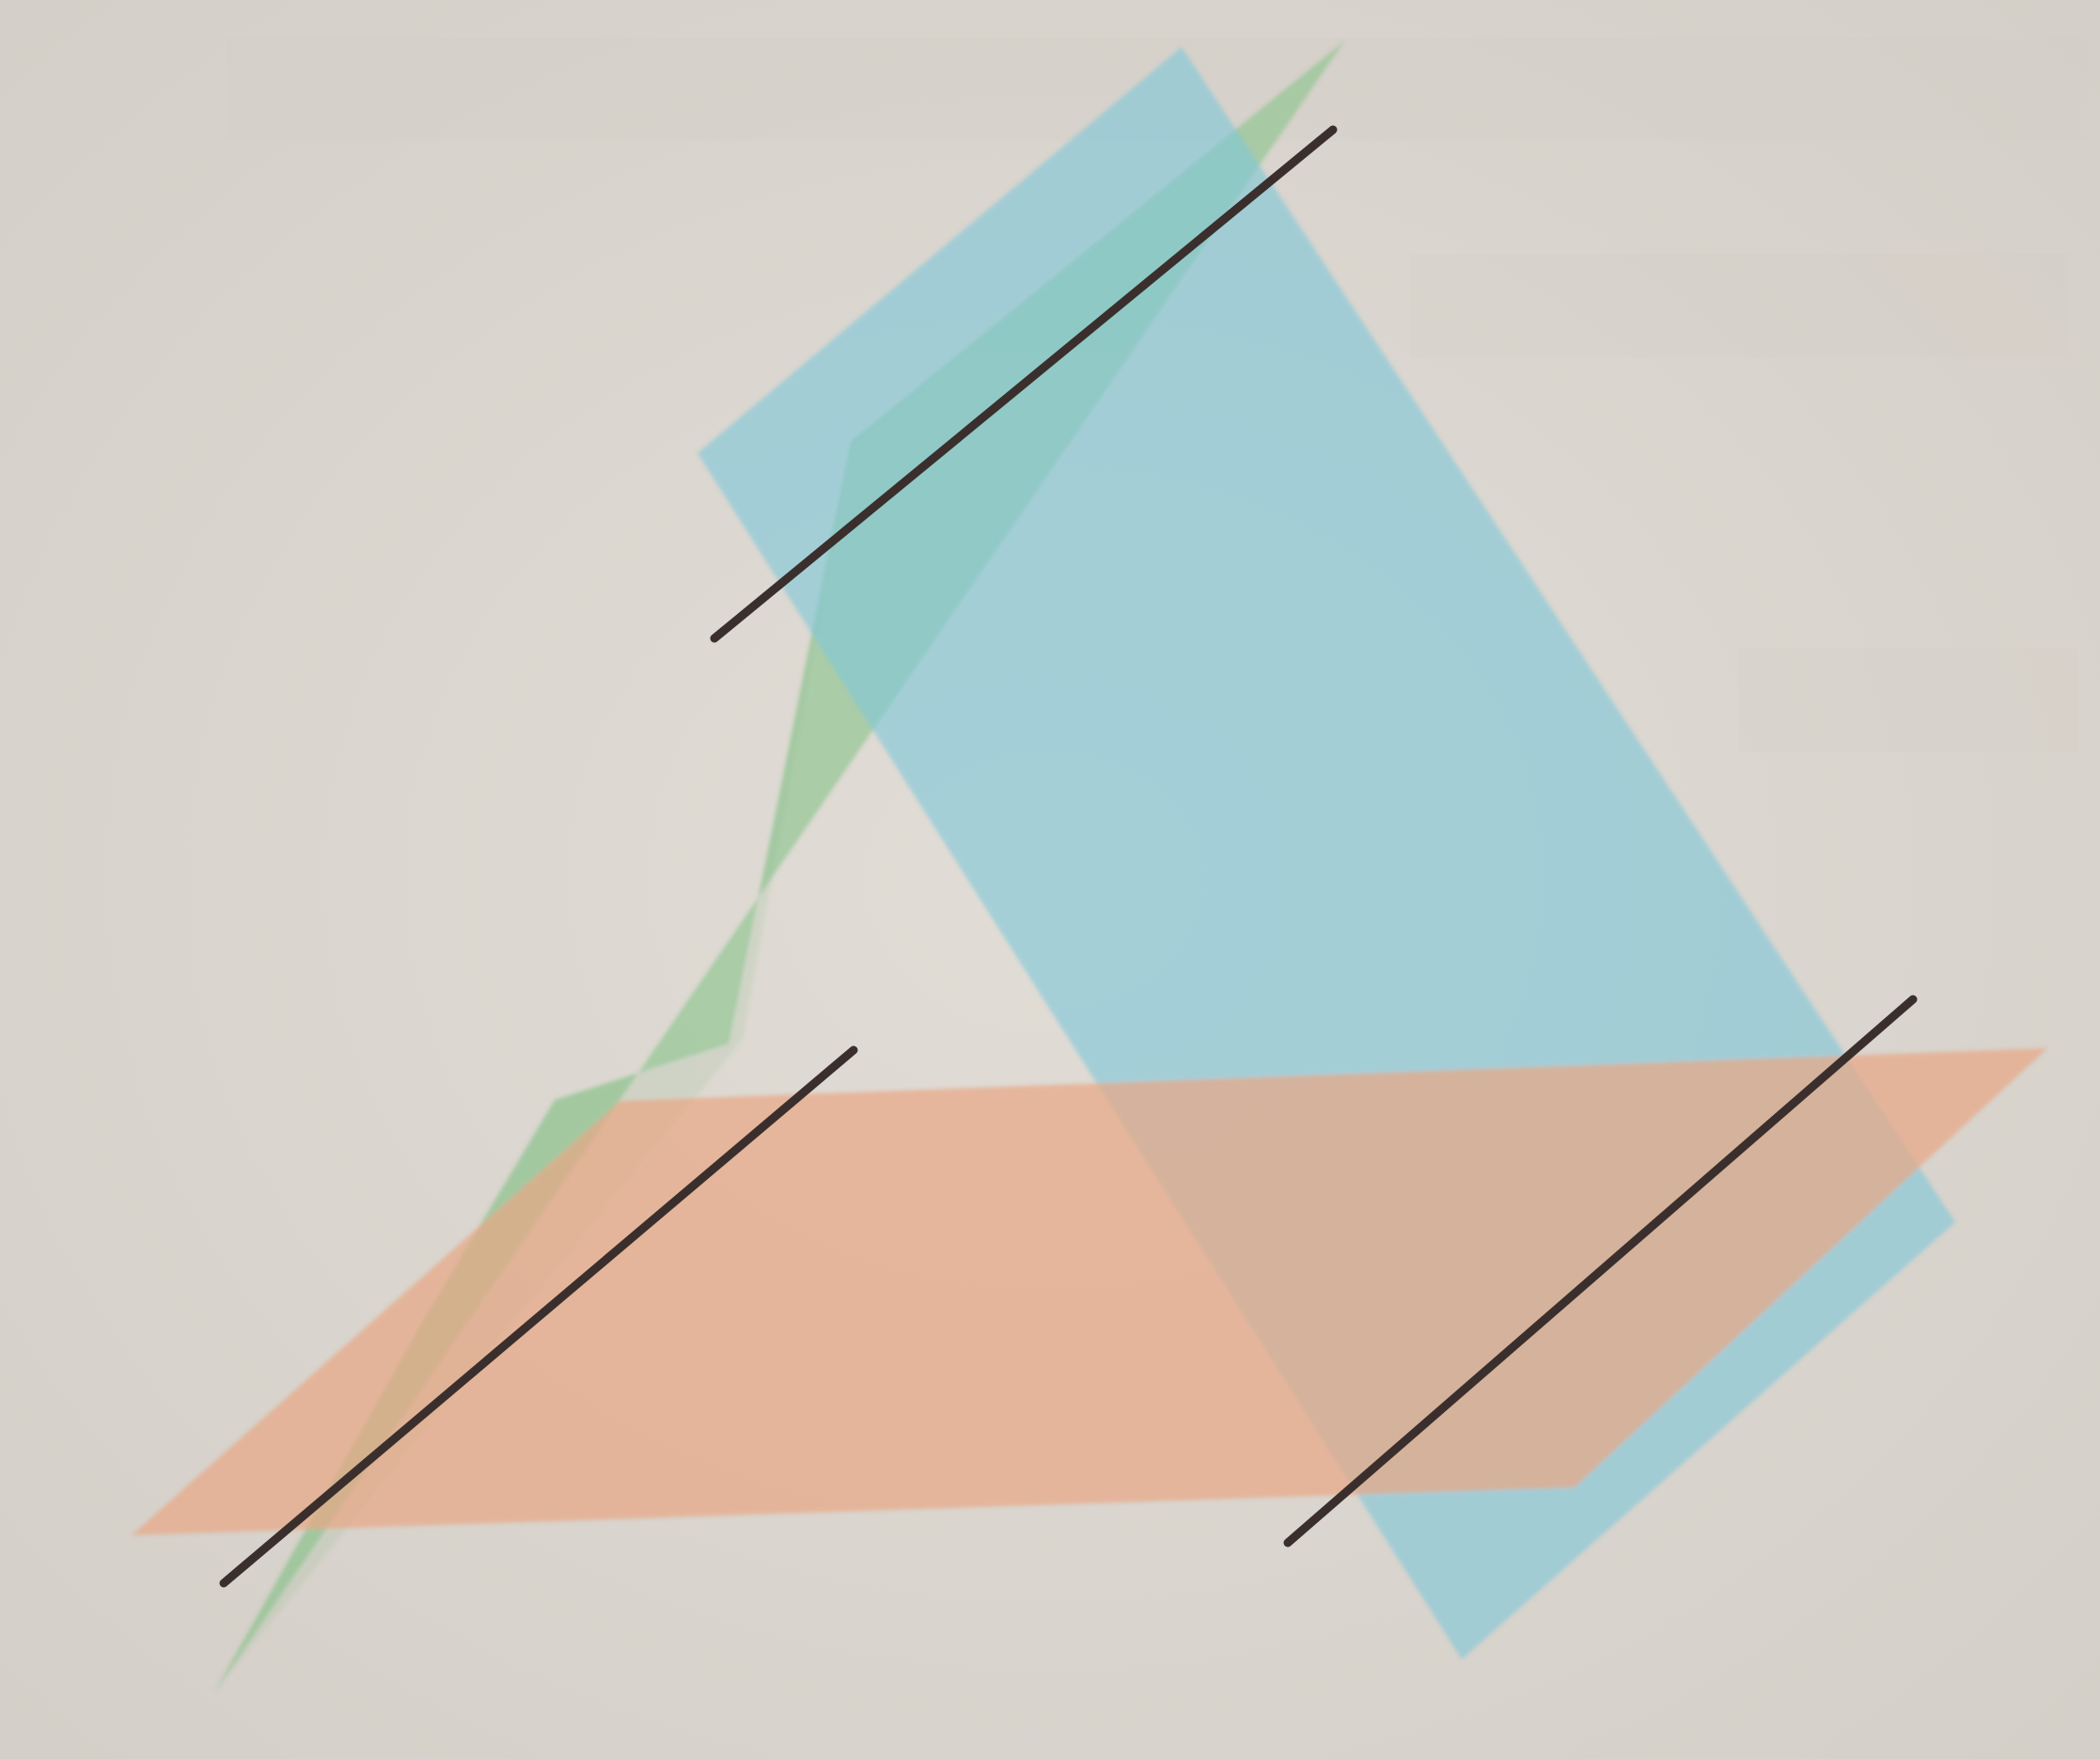 The image size is (2100, 1759). I want to click on line-green-blue, so click(1024, 384).